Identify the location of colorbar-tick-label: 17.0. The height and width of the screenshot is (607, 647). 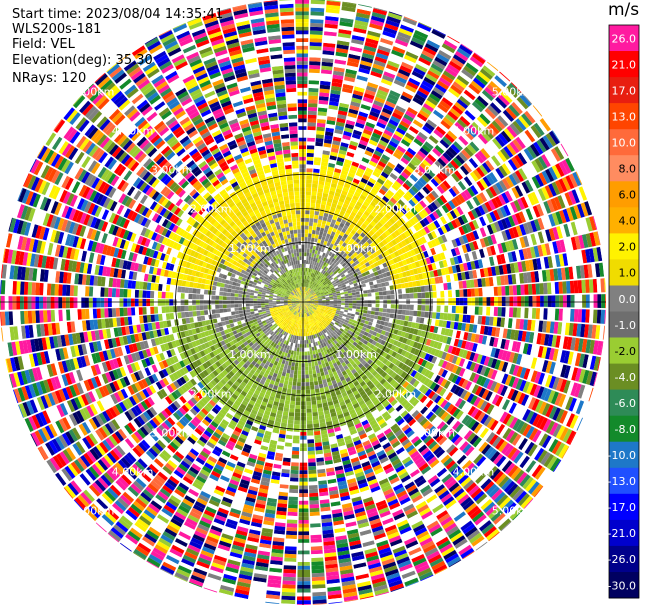
(624, 90).